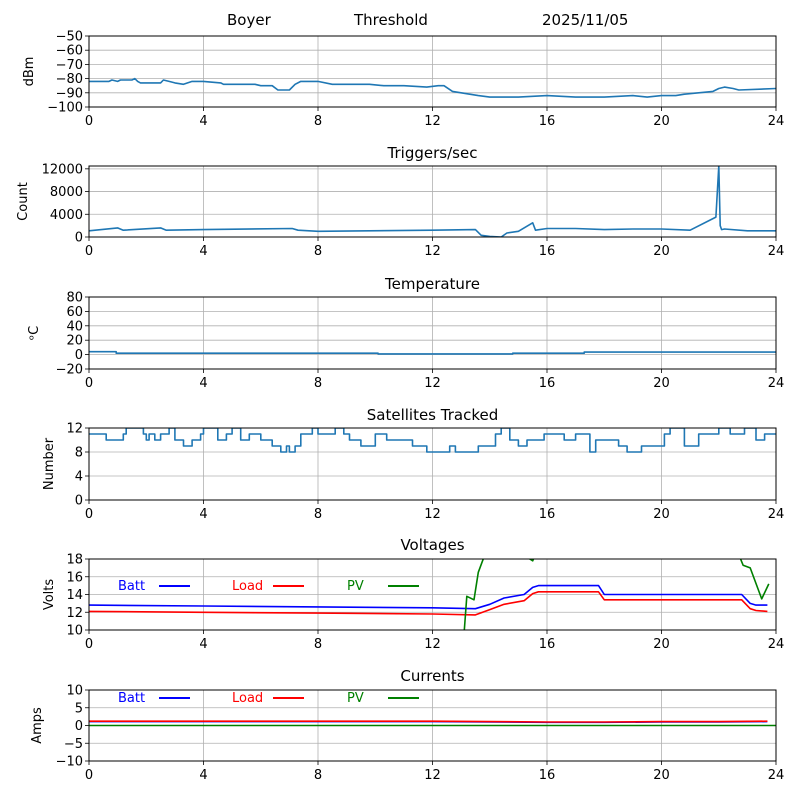 The width and height of the screenshot is (800, 800). Describe the element at coordinates (66, 192) in the screenshot. I see `y-tick-label: 8000` at that location.